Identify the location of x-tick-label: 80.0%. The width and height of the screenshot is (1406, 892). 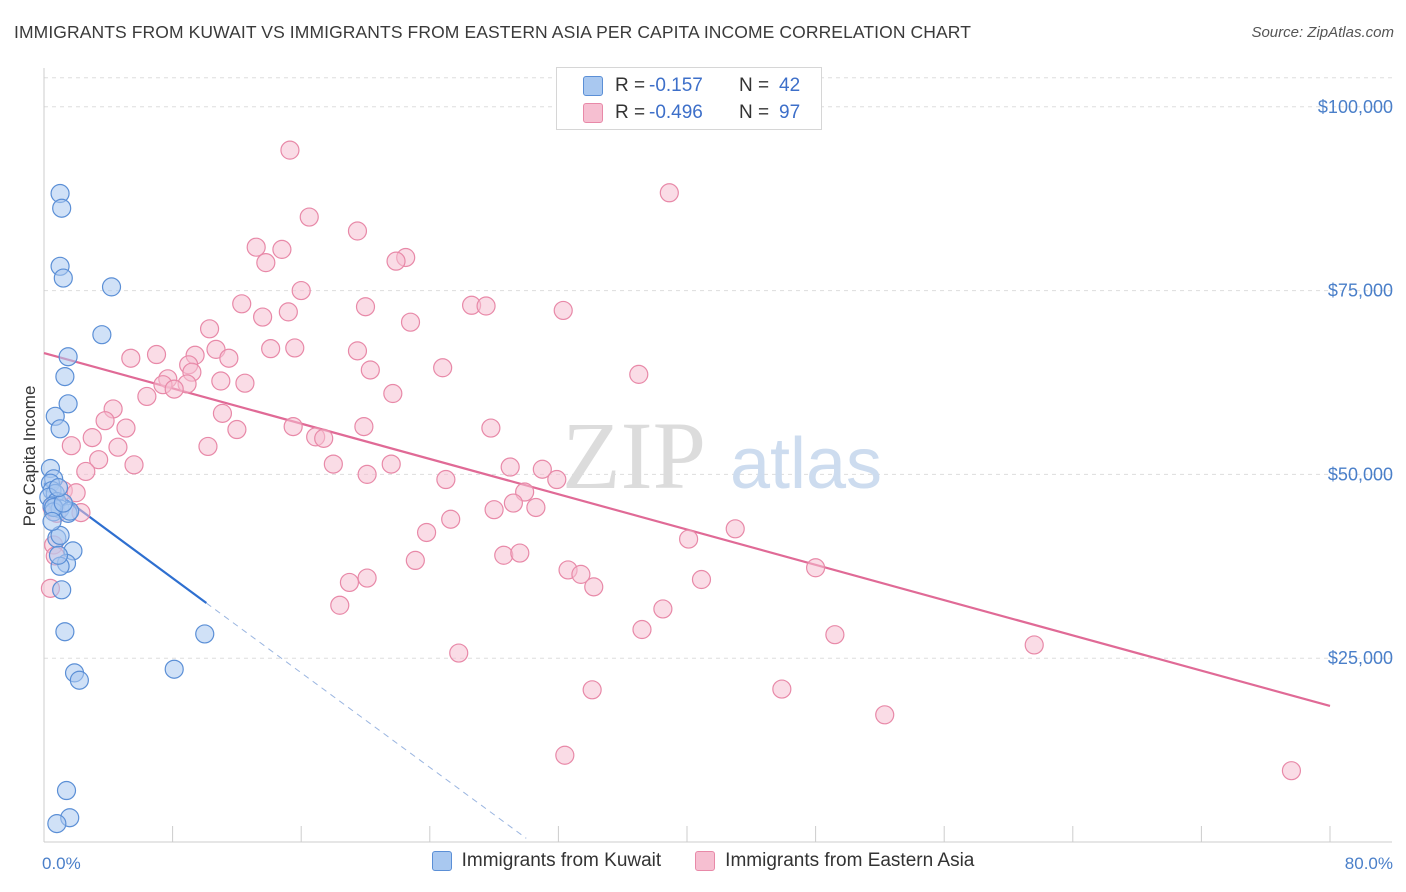
(1369, 863).